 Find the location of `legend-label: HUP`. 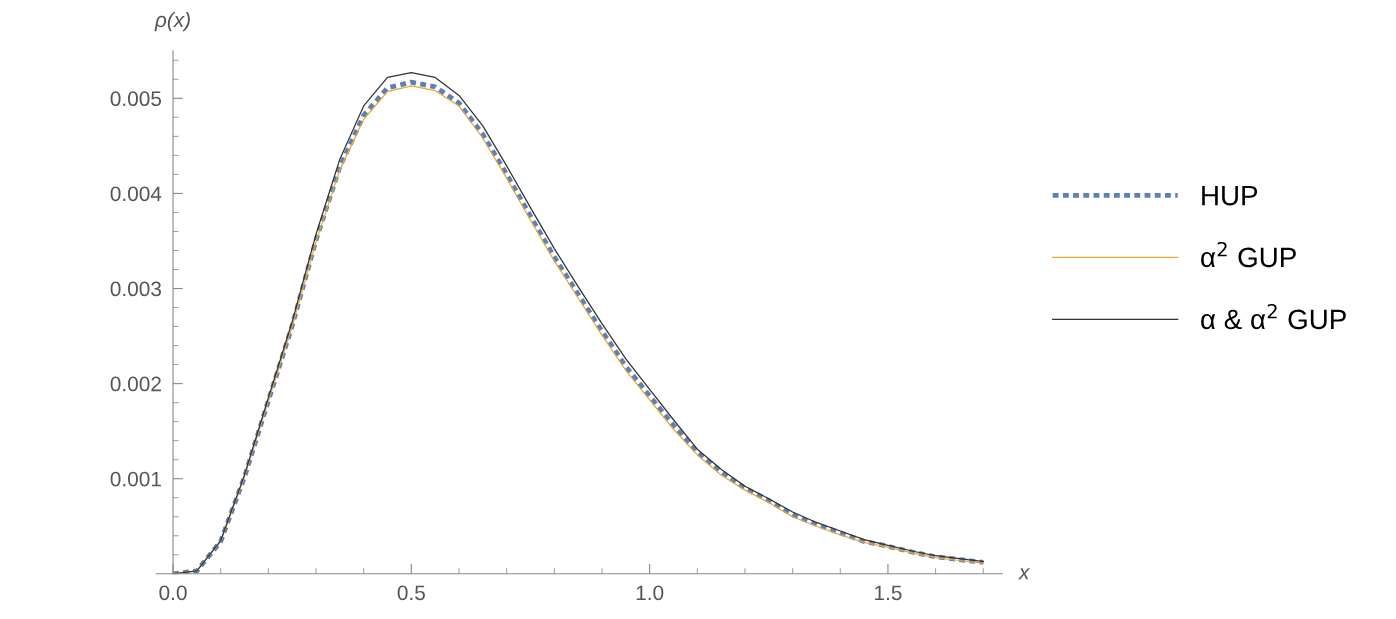

legend-label: HUP is located at coordinates (1230, 196).